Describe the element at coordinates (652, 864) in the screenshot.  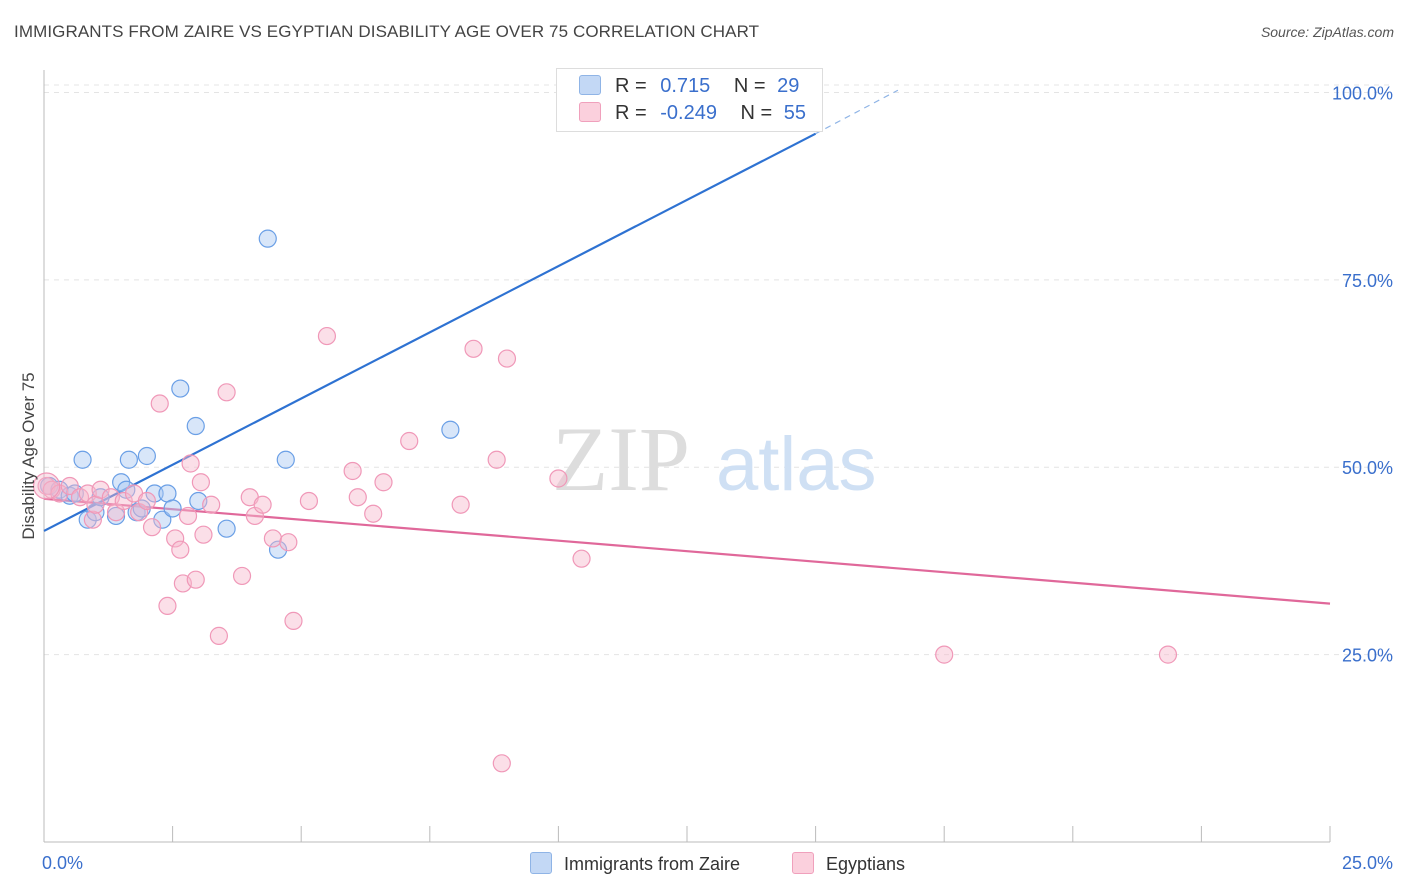
I see `series-label-zaire: Immigrants from Zaire` at that location.